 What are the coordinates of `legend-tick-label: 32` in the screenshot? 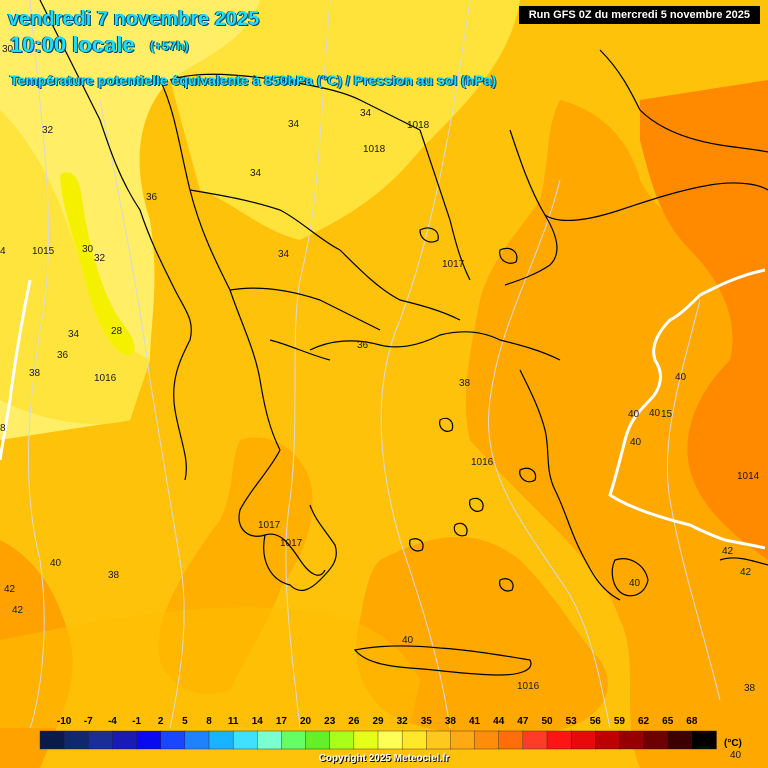 It's located at (403, 721).